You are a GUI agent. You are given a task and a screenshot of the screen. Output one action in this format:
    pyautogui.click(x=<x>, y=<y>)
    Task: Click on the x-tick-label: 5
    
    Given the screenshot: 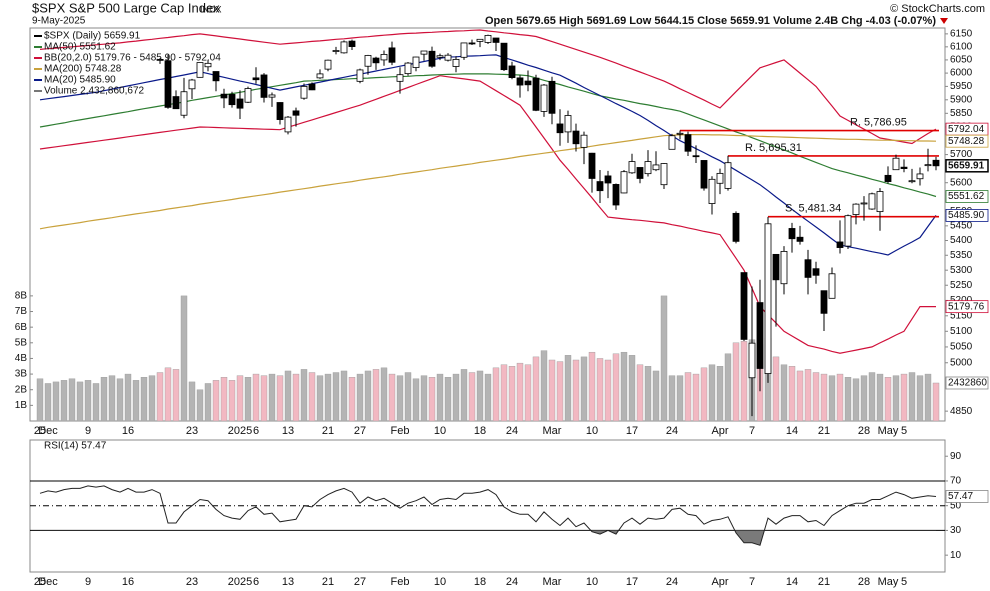 What is the action you would take?
    pyautogui.click(x=904, y=582)
    